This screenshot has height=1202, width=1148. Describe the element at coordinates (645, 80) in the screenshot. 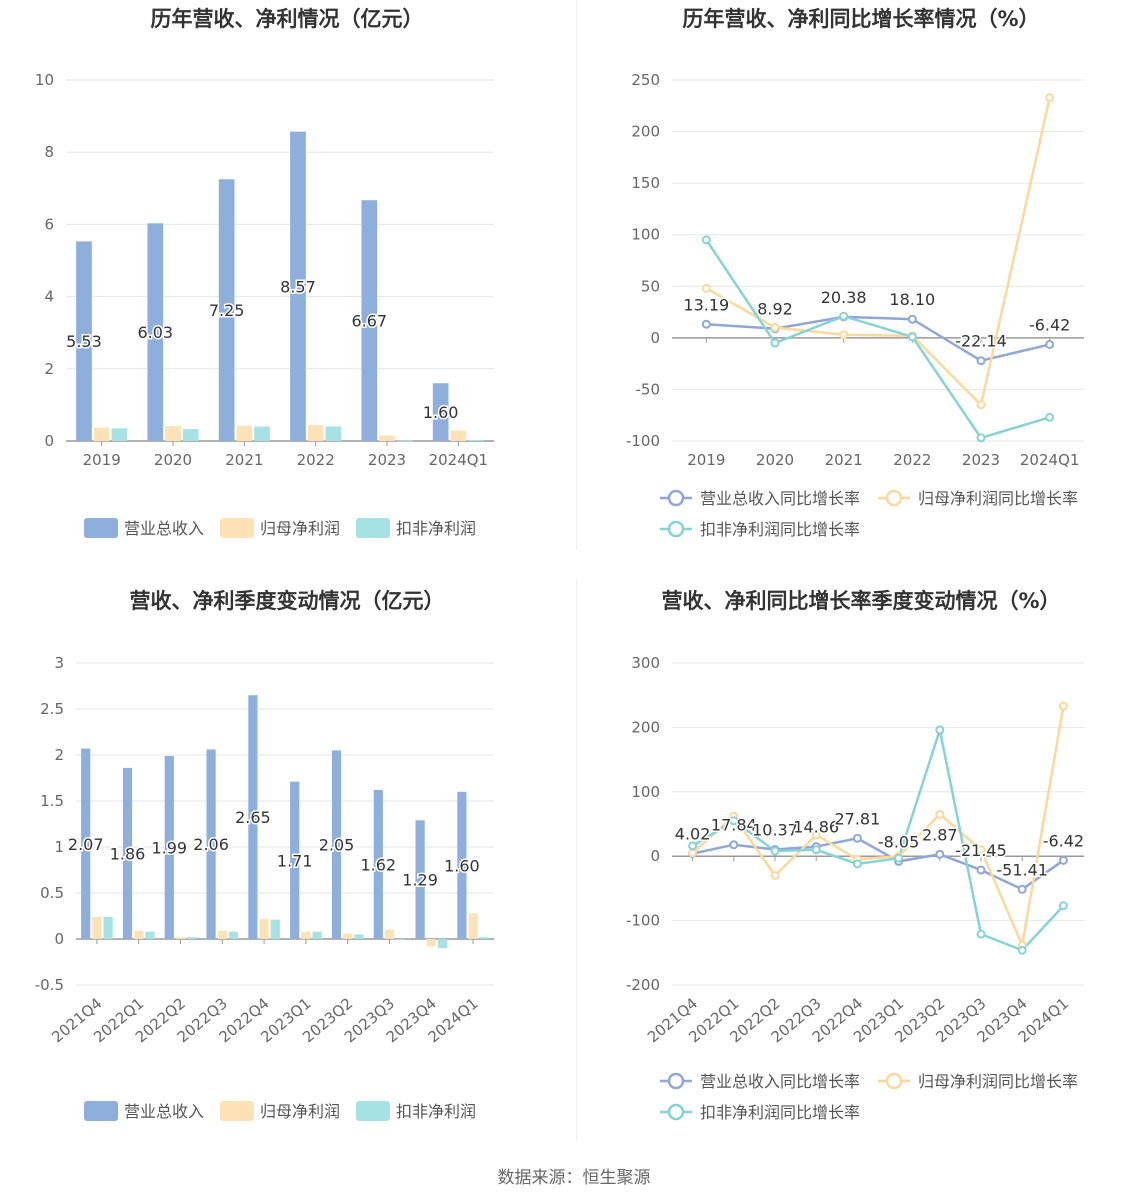

I see `y-tick-label: 250` at that location.